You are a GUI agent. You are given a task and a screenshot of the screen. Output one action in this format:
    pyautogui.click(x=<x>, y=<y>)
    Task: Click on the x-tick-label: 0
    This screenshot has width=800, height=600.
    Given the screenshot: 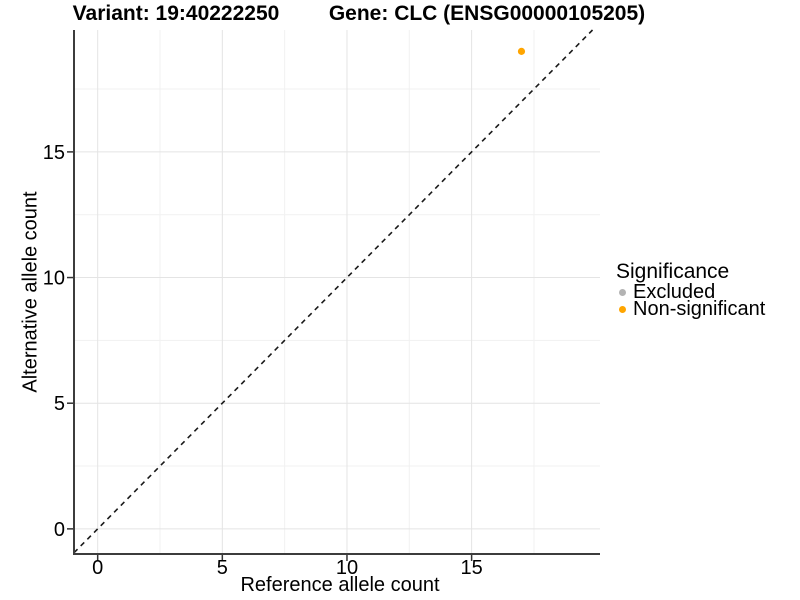 What is the action you would take?
    pyautogui.click(x=97, y=568)
    